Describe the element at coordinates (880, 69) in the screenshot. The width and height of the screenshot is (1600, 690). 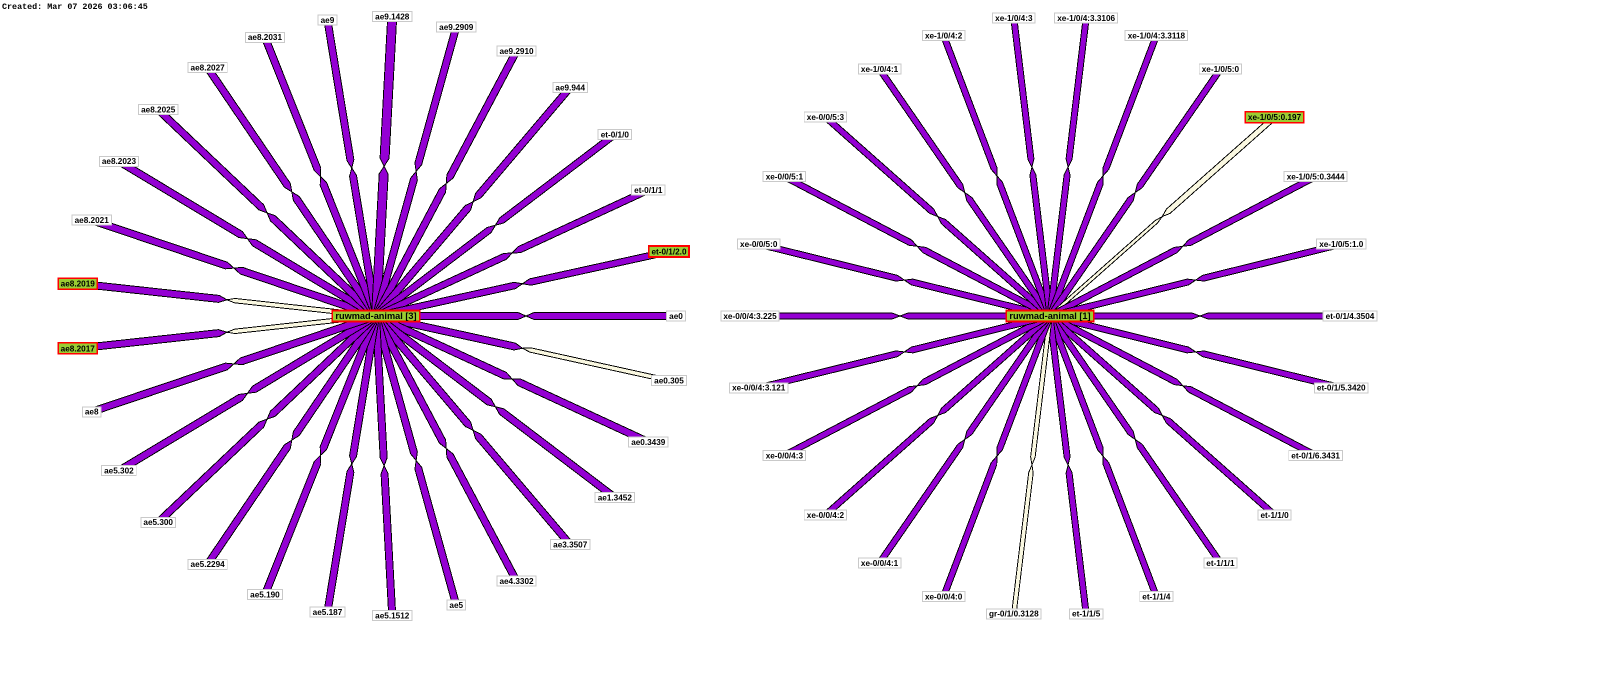
I see `svg-text: xe-1/0/4:1` at that location.